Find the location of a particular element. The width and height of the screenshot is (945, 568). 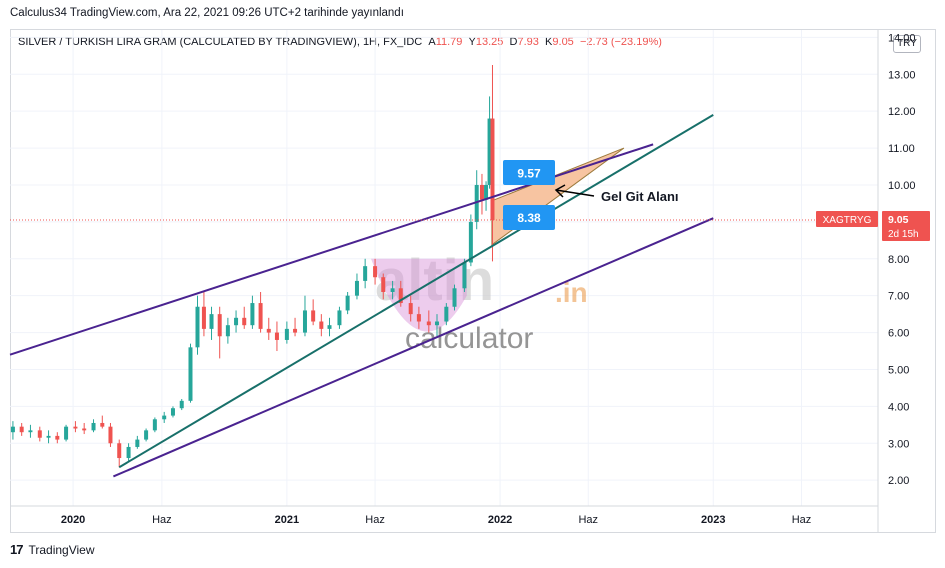

low-label: D is located at coordinates (513, 42).